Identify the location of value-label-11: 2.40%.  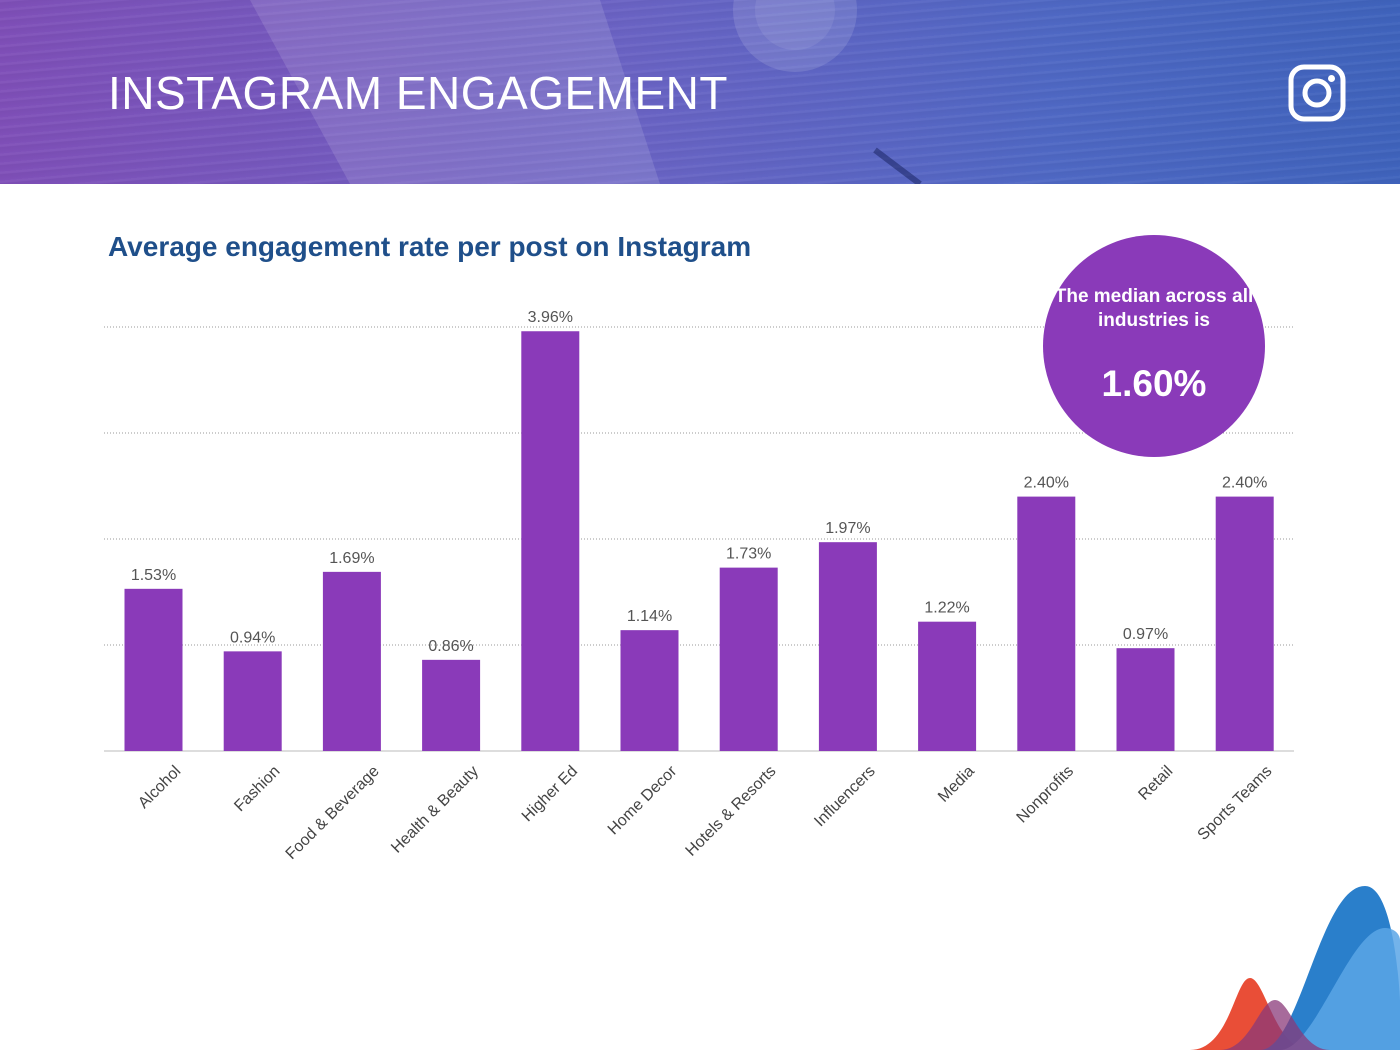
(1244, 483).